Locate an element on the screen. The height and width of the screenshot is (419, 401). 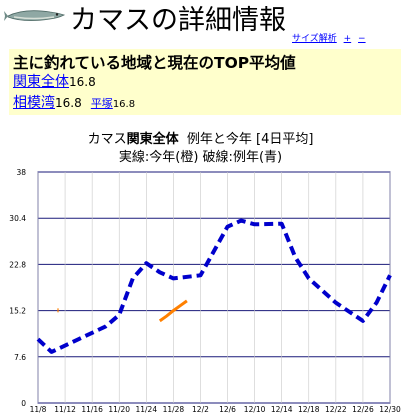
header: カマスの詳細情報 サイズ解析 + − is located at coordinates (200, 23).